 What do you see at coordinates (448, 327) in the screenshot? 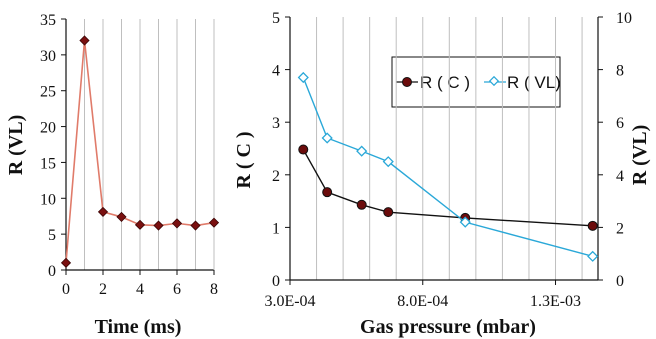
I see `right-chart-xlabel: Gas pressure (mbar)` at bounding box center [448, 327].